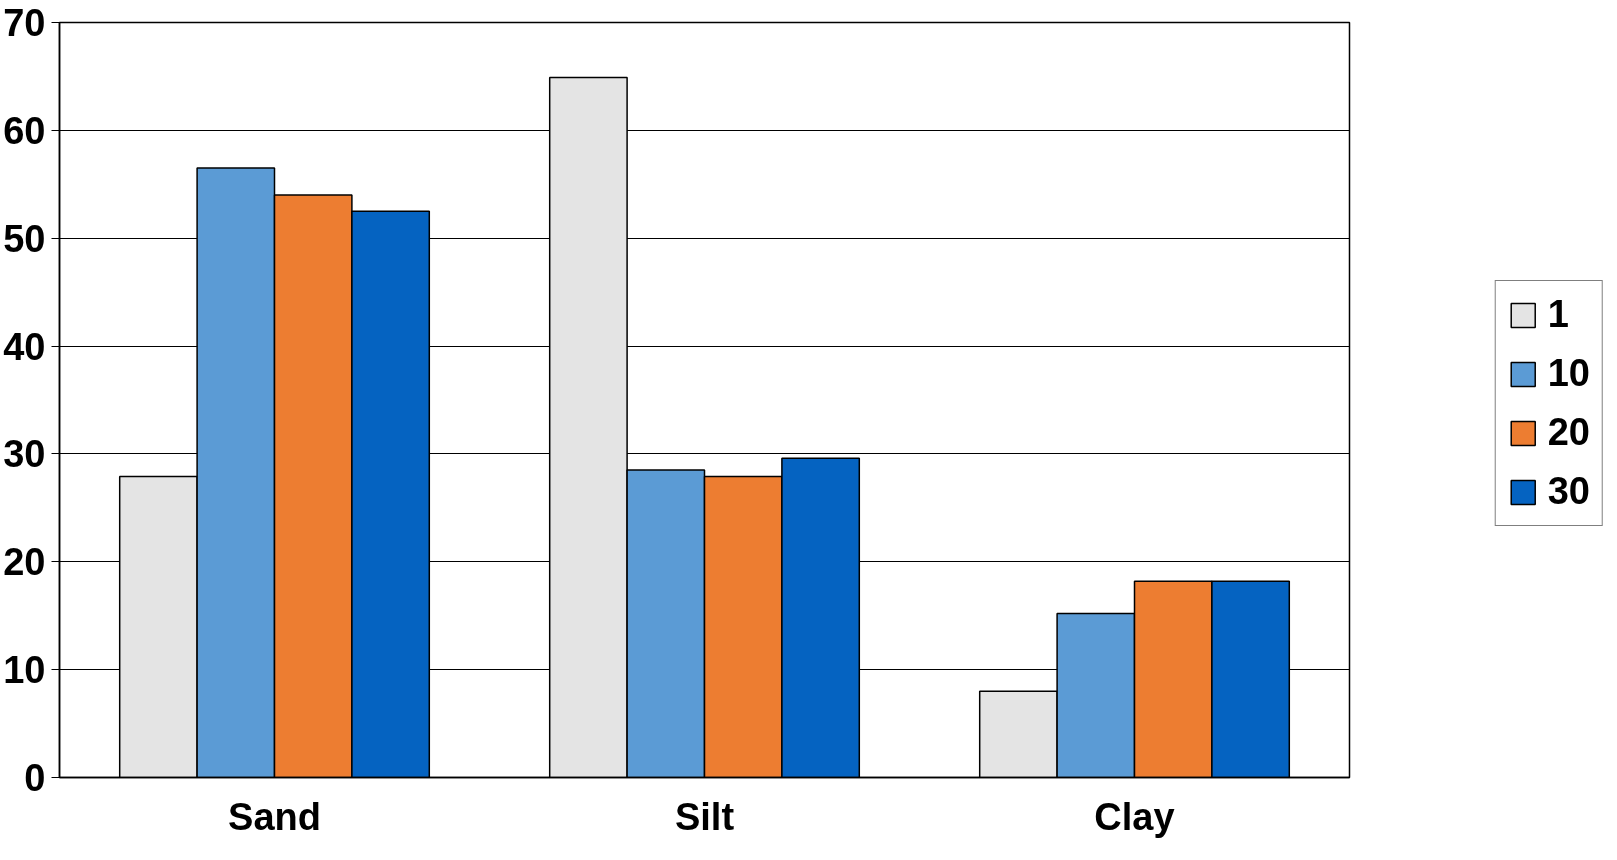 Image resolution: width=1617 pixels, height=860 pixels. I want to click on legend-label: 20, so click(1568, 432).